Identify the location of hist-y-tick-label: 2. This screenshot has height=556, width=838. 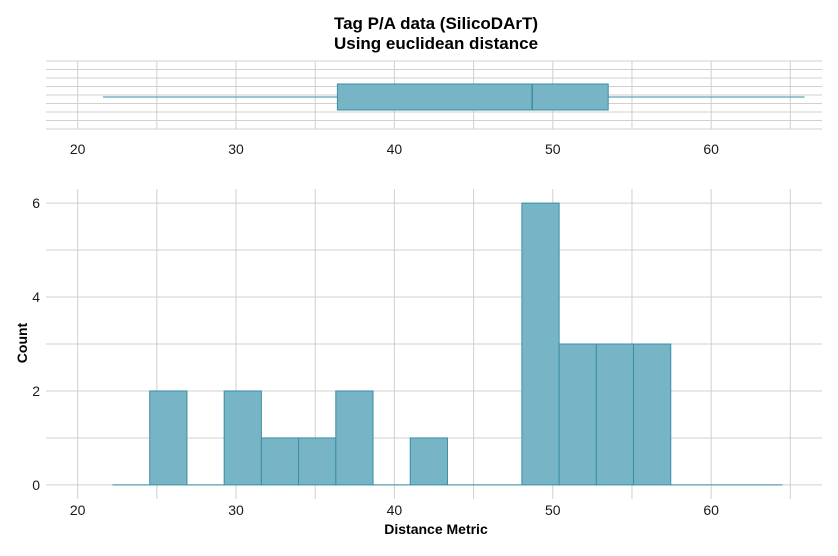
(36, 391).